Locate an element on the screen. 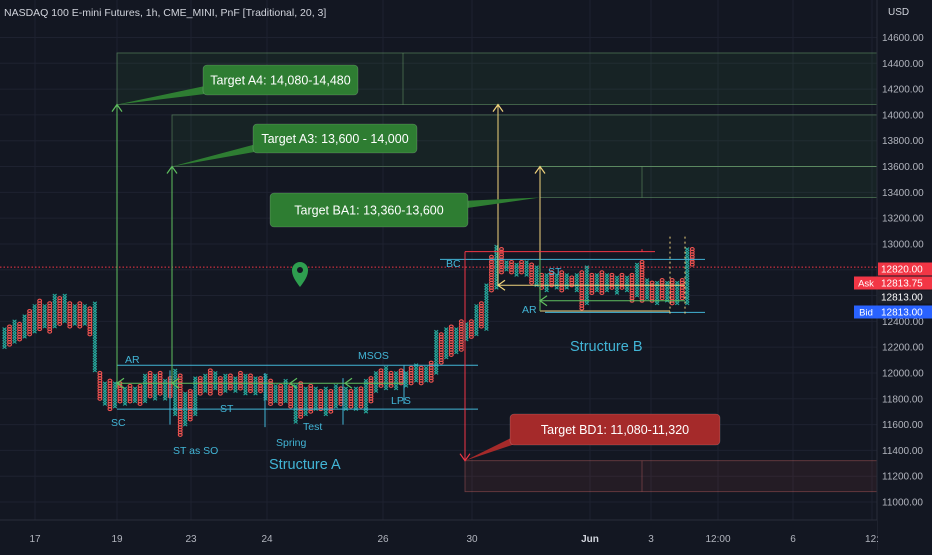 The height and width of the screenshot is (555, 932). label-ar-a: AR is located at coordinates (132, 360).